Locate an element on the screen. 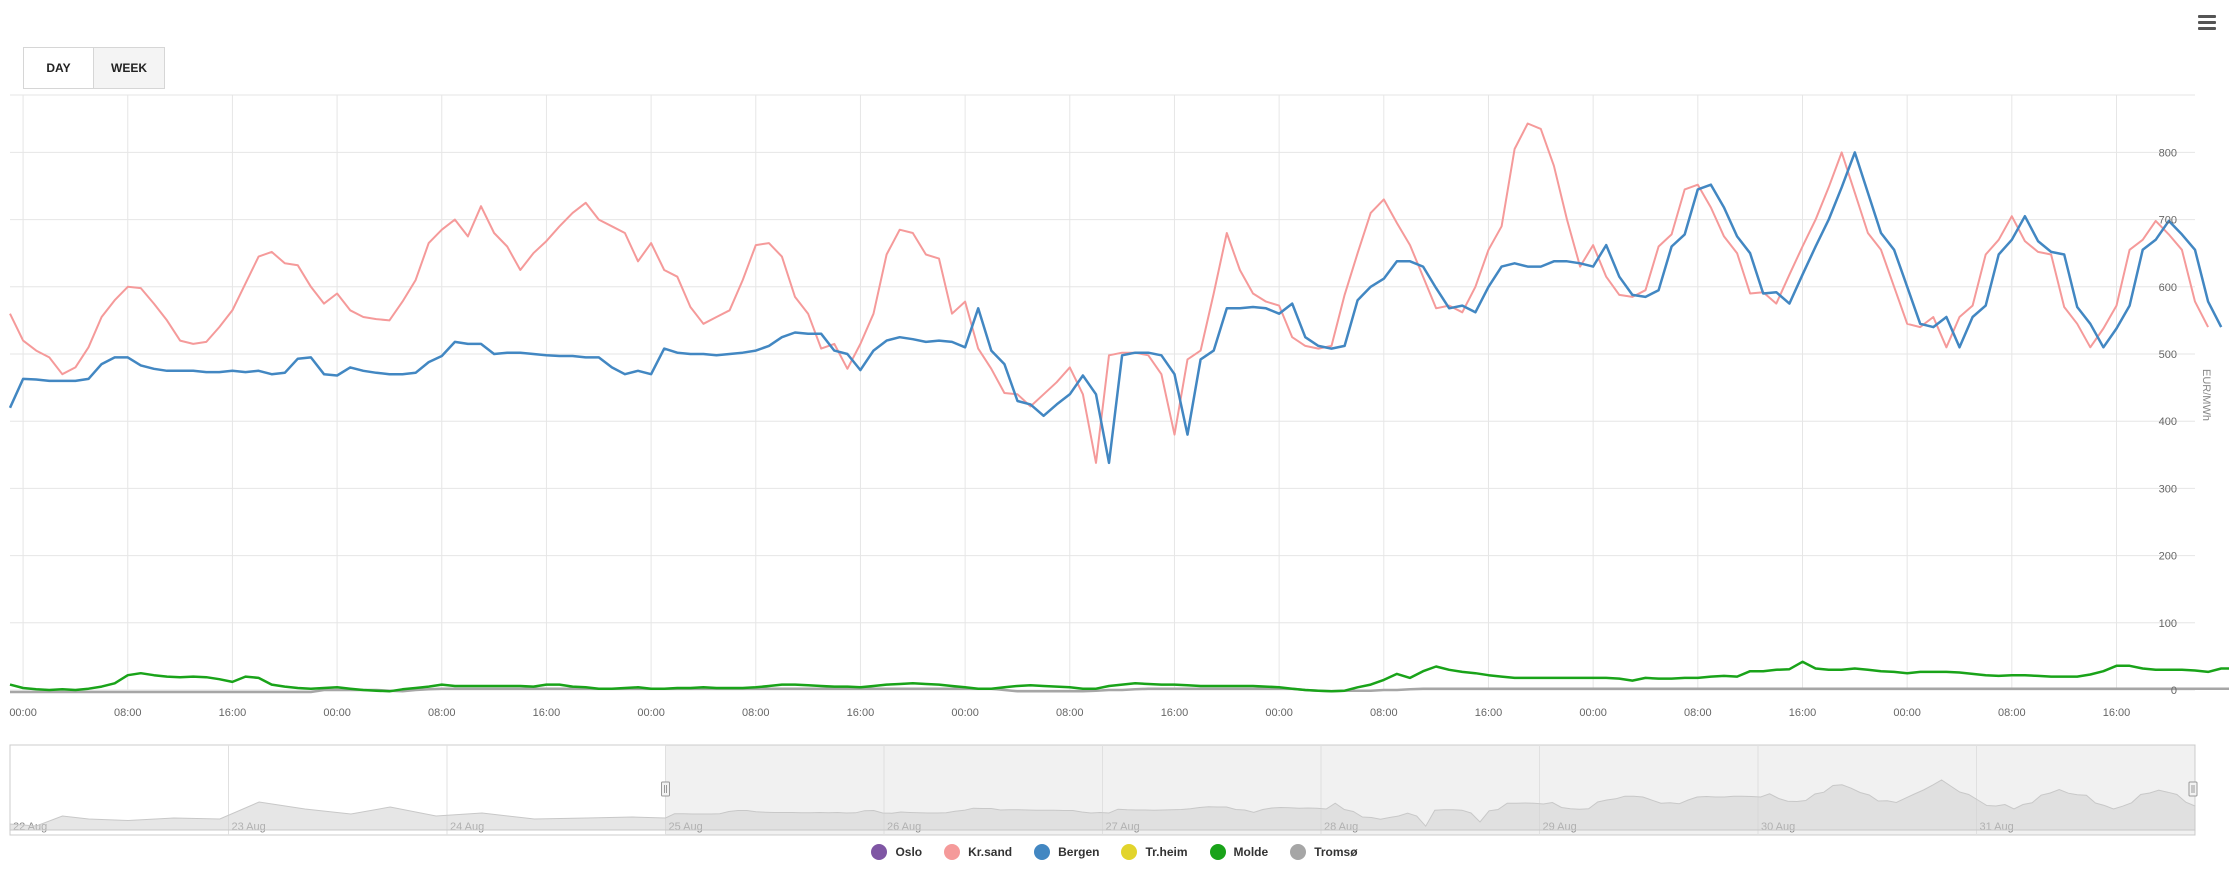  legend-label: Bergen is located at coordinates (1079, 852).